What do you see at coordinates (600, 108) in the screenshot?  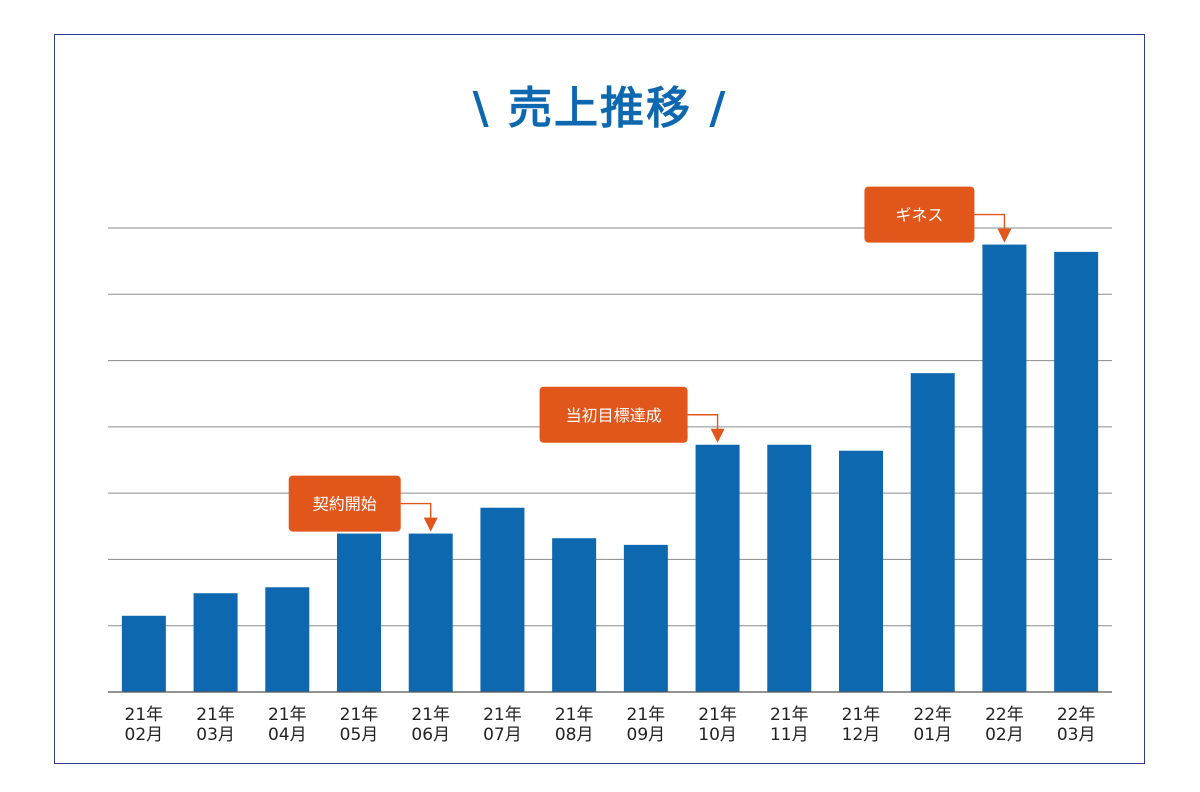 I see `chart-title: \ 売上推移 /` at bounding box center [600, 108].